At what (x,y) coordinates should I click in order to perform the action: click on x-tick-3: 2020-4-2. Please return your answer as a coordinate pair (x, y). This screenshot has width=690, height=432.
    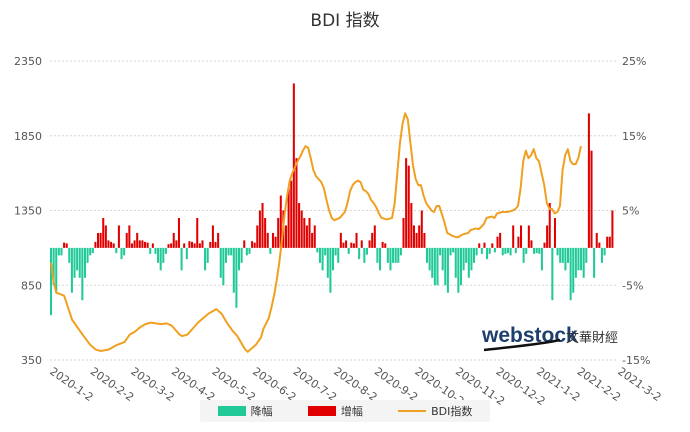
    Looking at the image, I should click on (193, 384).